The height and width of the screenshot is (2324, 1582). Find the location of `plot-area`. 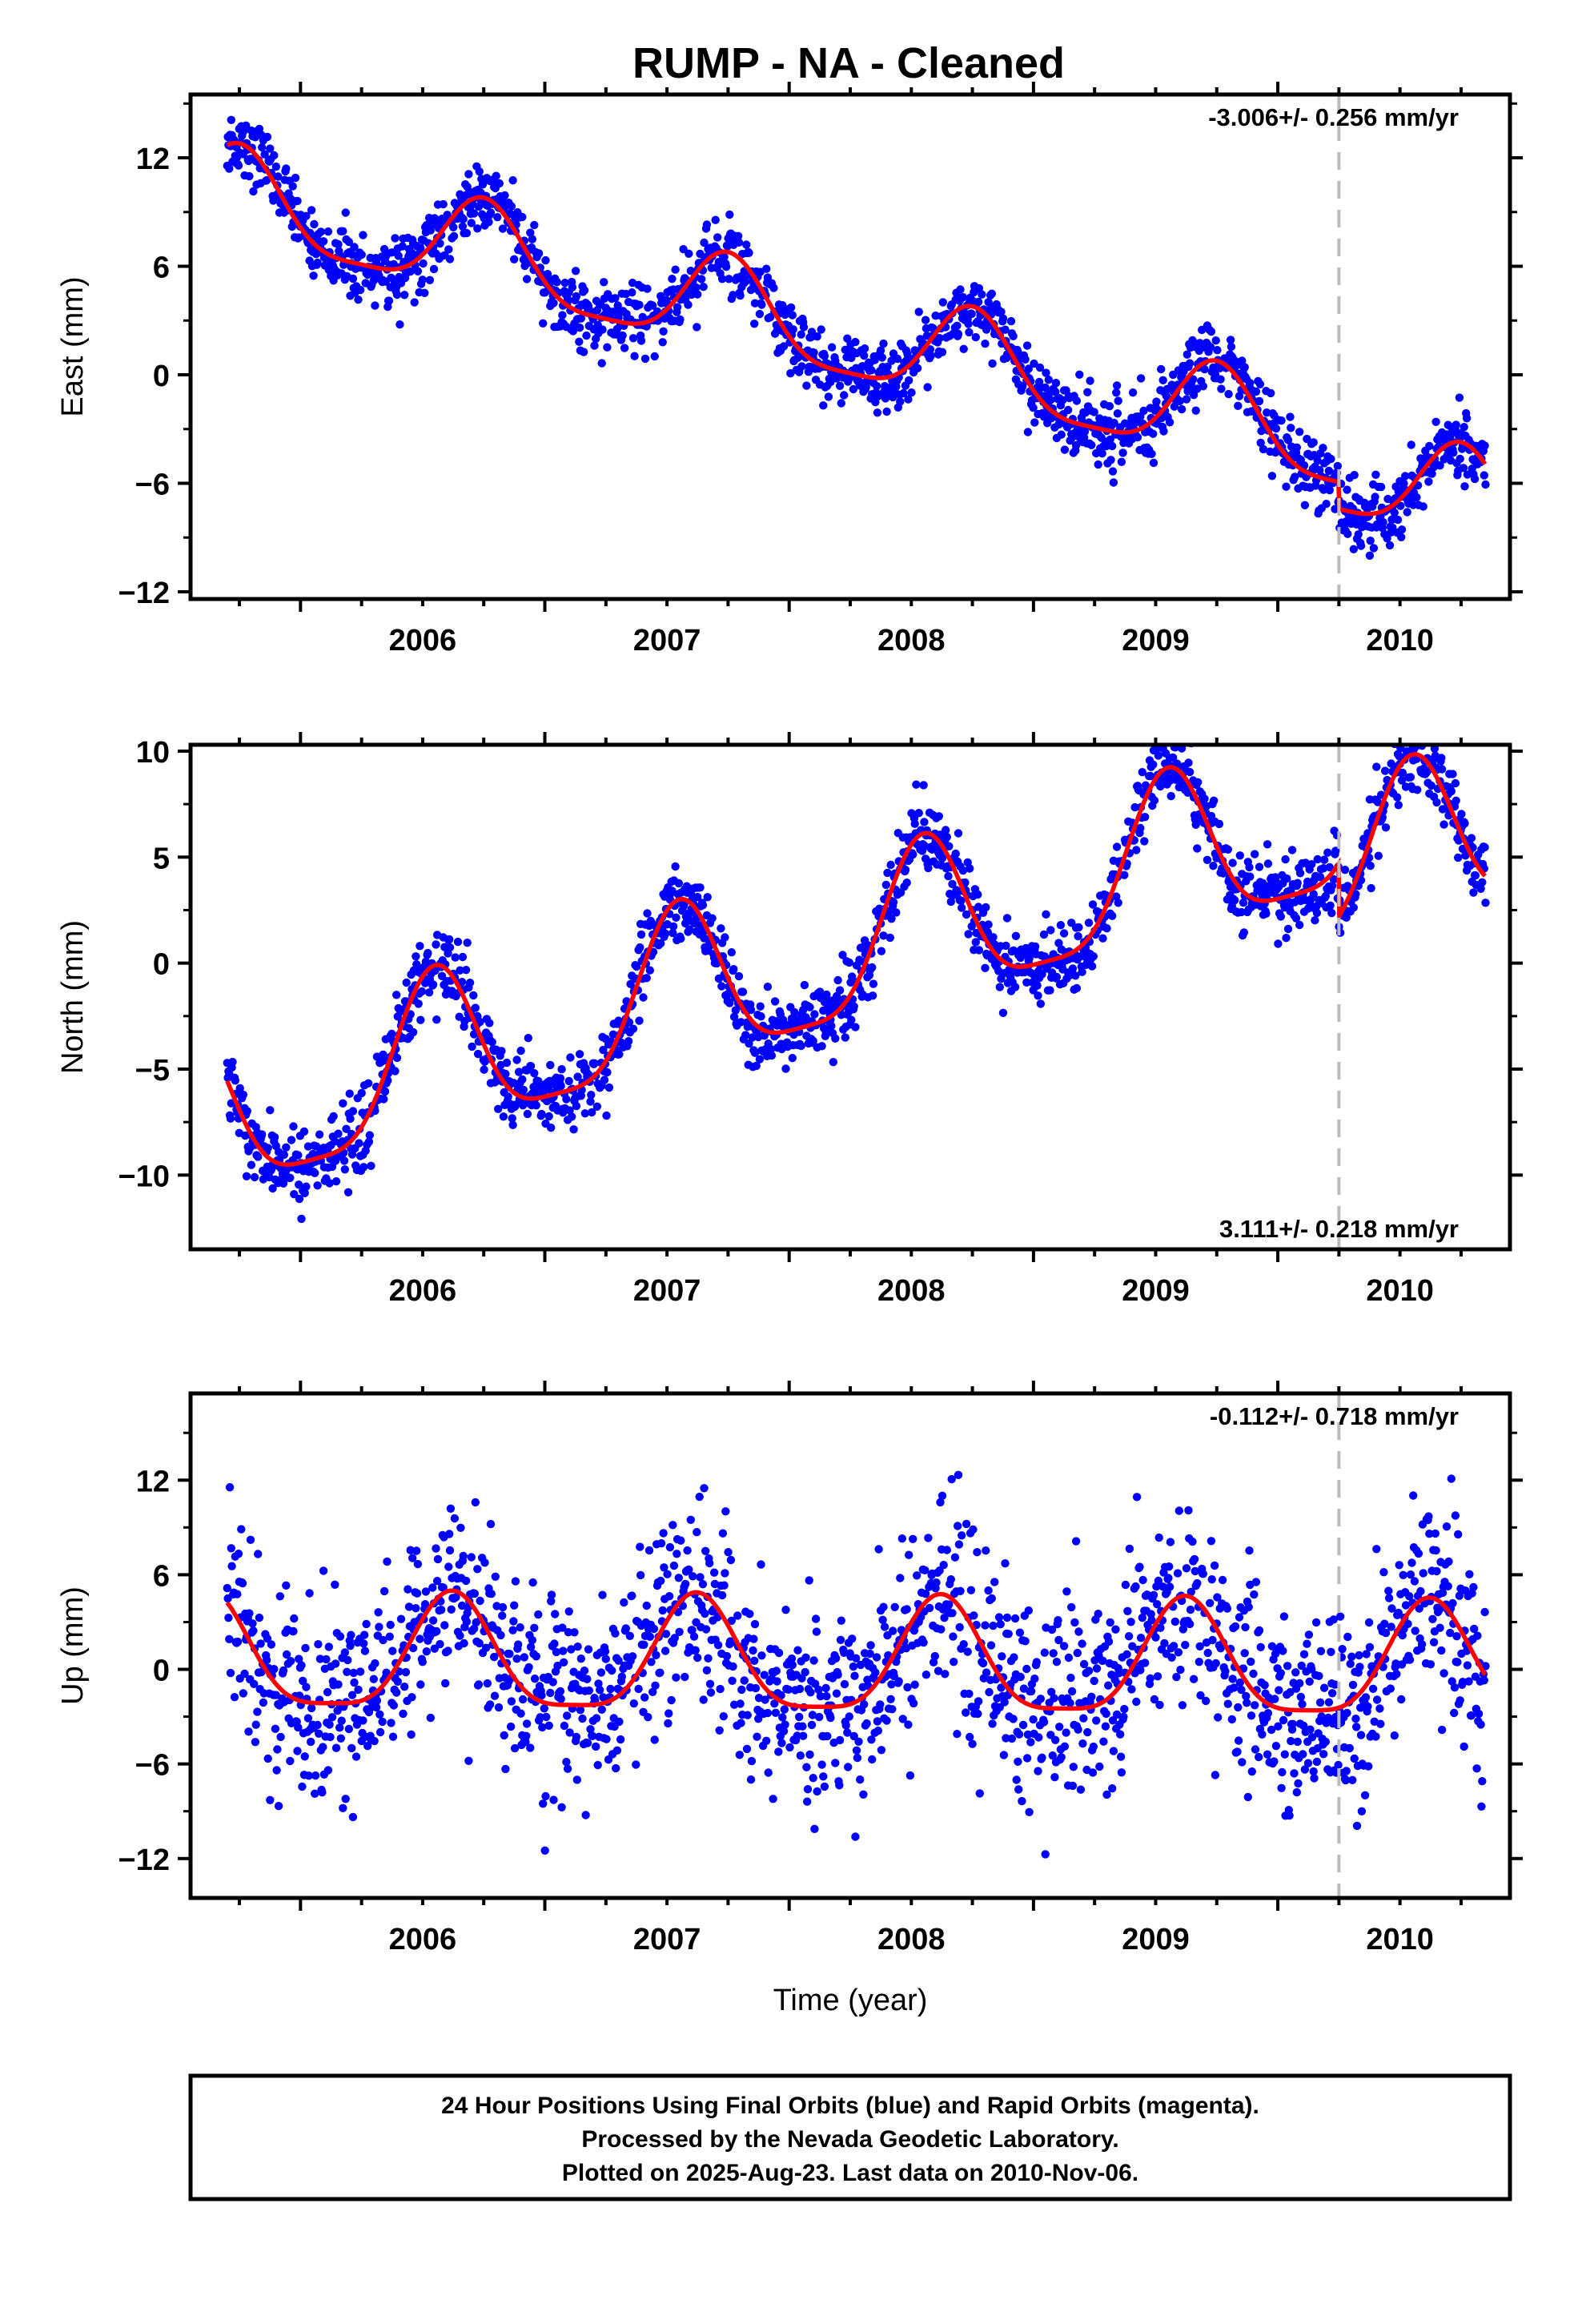

plot-area is located at coordinates (856, 1664).